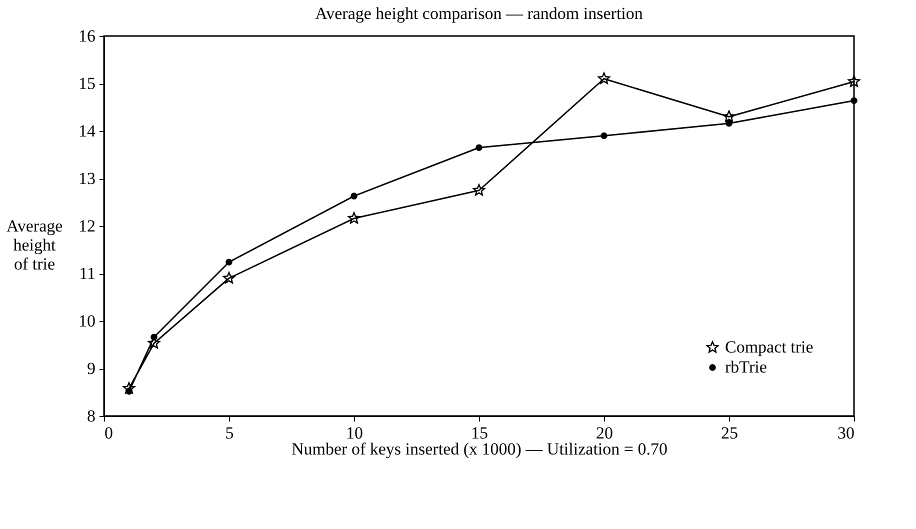  I want to click on x-tick-label: 5, so click(229, 433).